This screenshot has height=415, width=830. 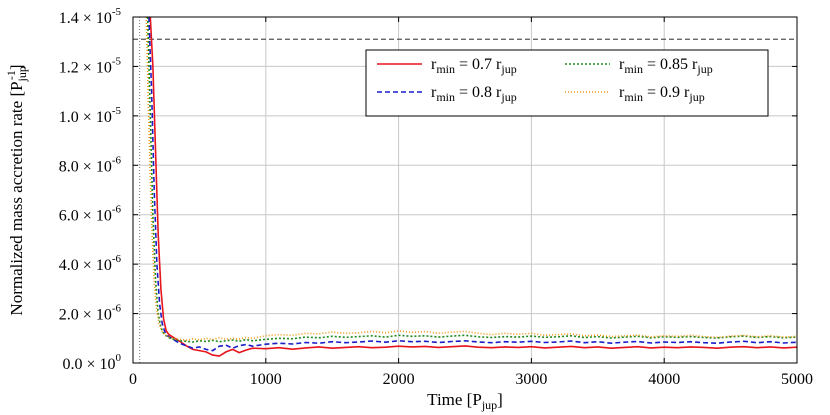 I want to click on x-tick-label: 4000, so click(x=664, y=379).